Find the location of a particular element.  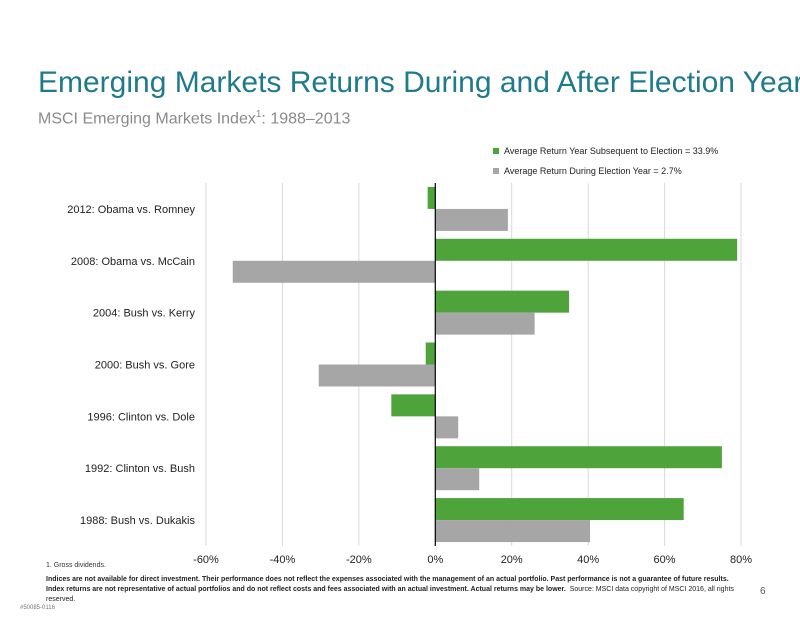

subtitle-footnote-marker: 1 is located at coordinates (258, 114).